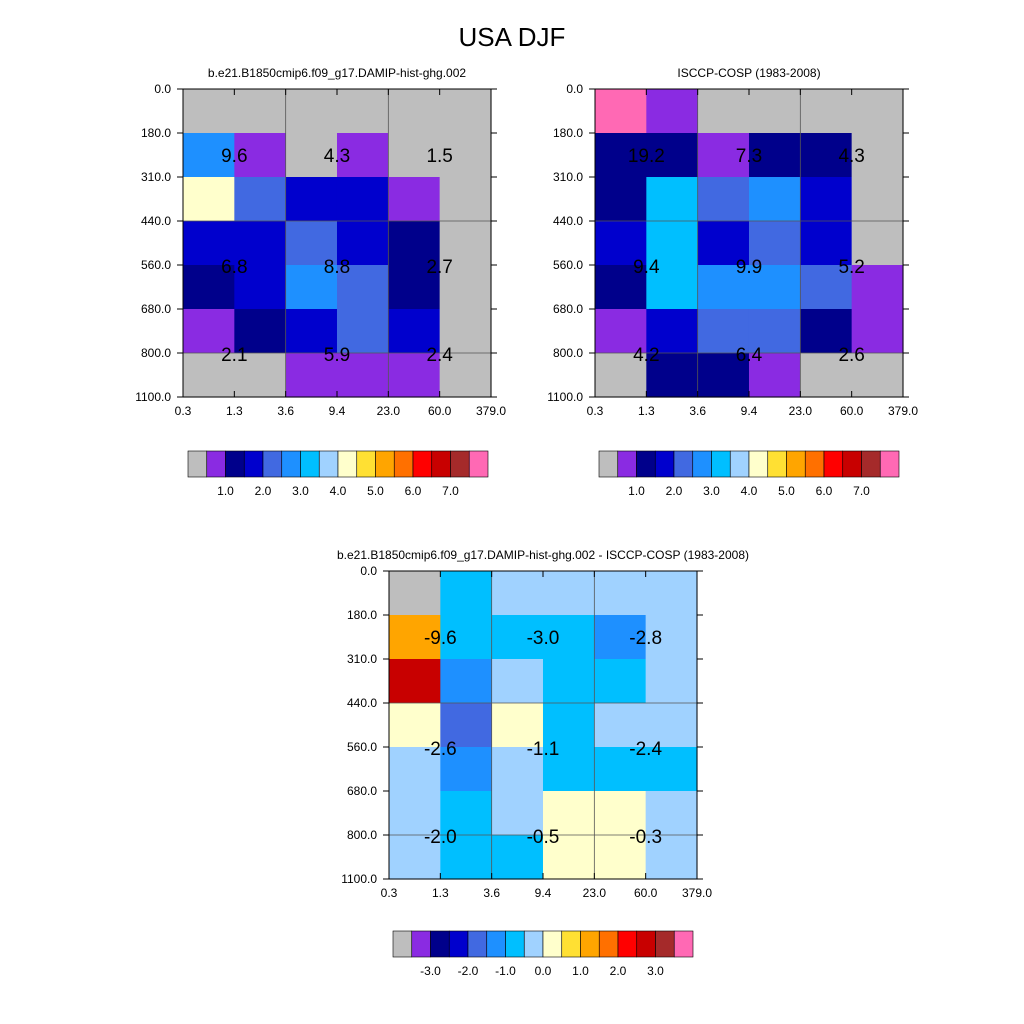 The height and width of the screenshot is (1024, 1024). I want to click on cell-annotation: 9.6, so click(234, 156).